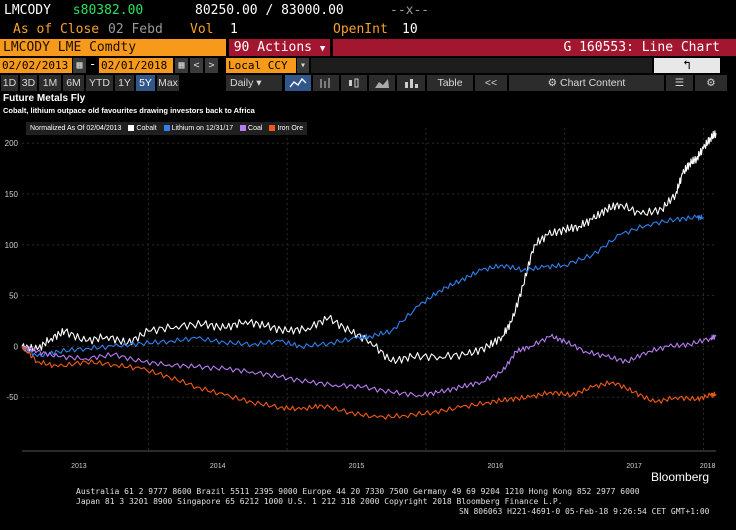 This screenshot has height=530, width=736. Describe the element at coordinates (36, 65) in the screenshot. I see `start-date-field: 02/02/2013` at that location.